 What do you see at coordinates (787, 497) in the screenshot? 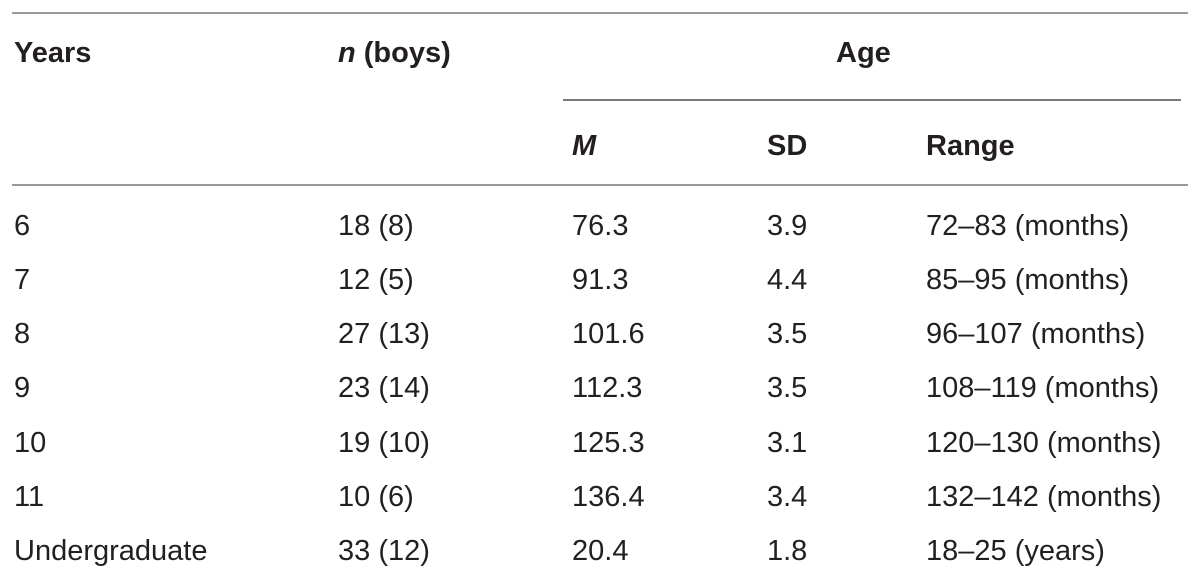
I see `cell-sd: 3.4` at bounding box center [787, 497].